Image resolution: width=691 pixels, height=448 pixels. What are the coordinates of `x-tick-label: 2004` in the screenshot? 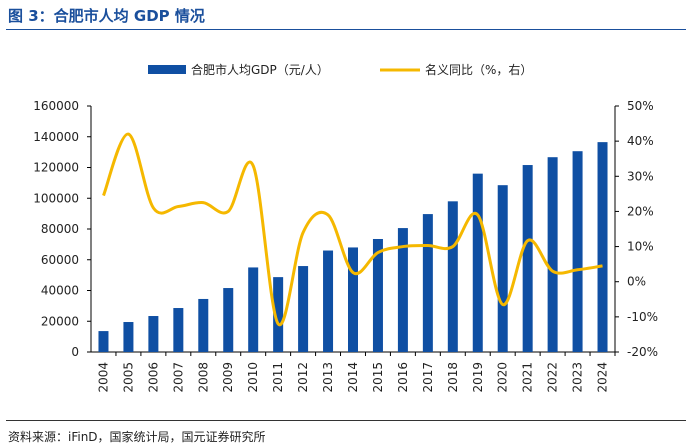 It's located at (103, 377).